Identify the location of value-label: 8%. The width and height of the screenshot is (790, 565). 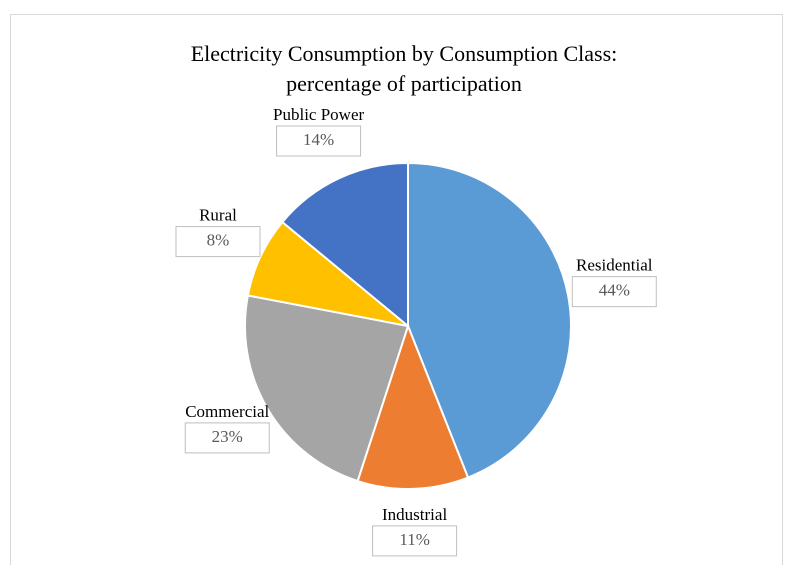
(218, 239).